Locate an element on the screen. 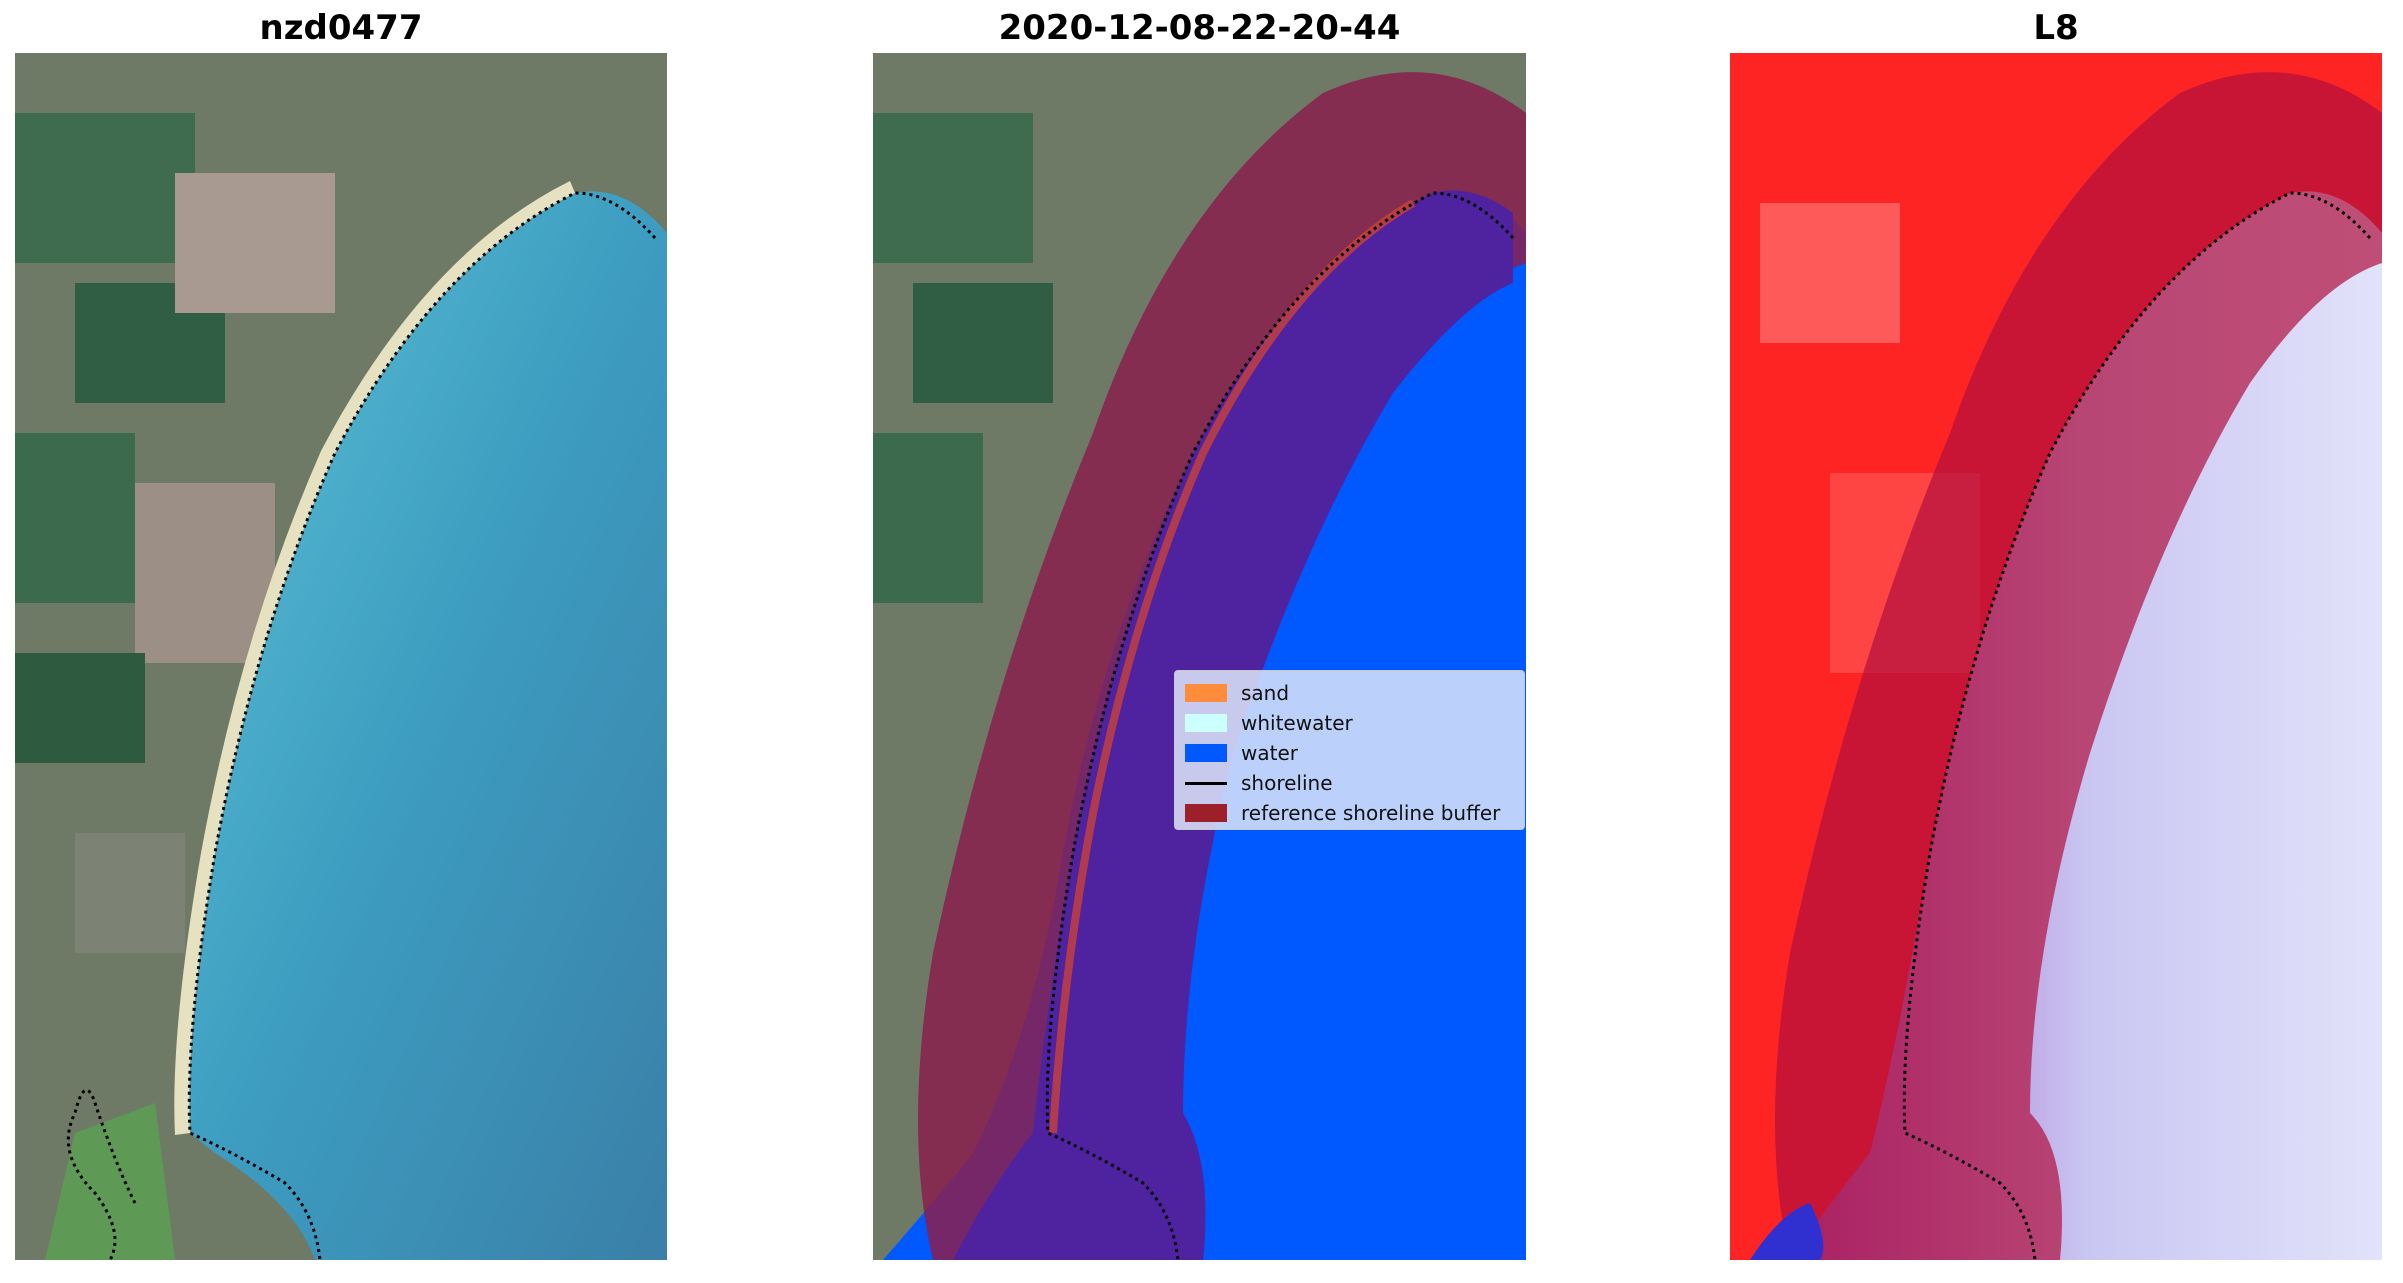 Image resolution: width=2403 pixels, height=1283 pixels. legend-swatch-reference-buffer is located at coordinates (1206, 813).